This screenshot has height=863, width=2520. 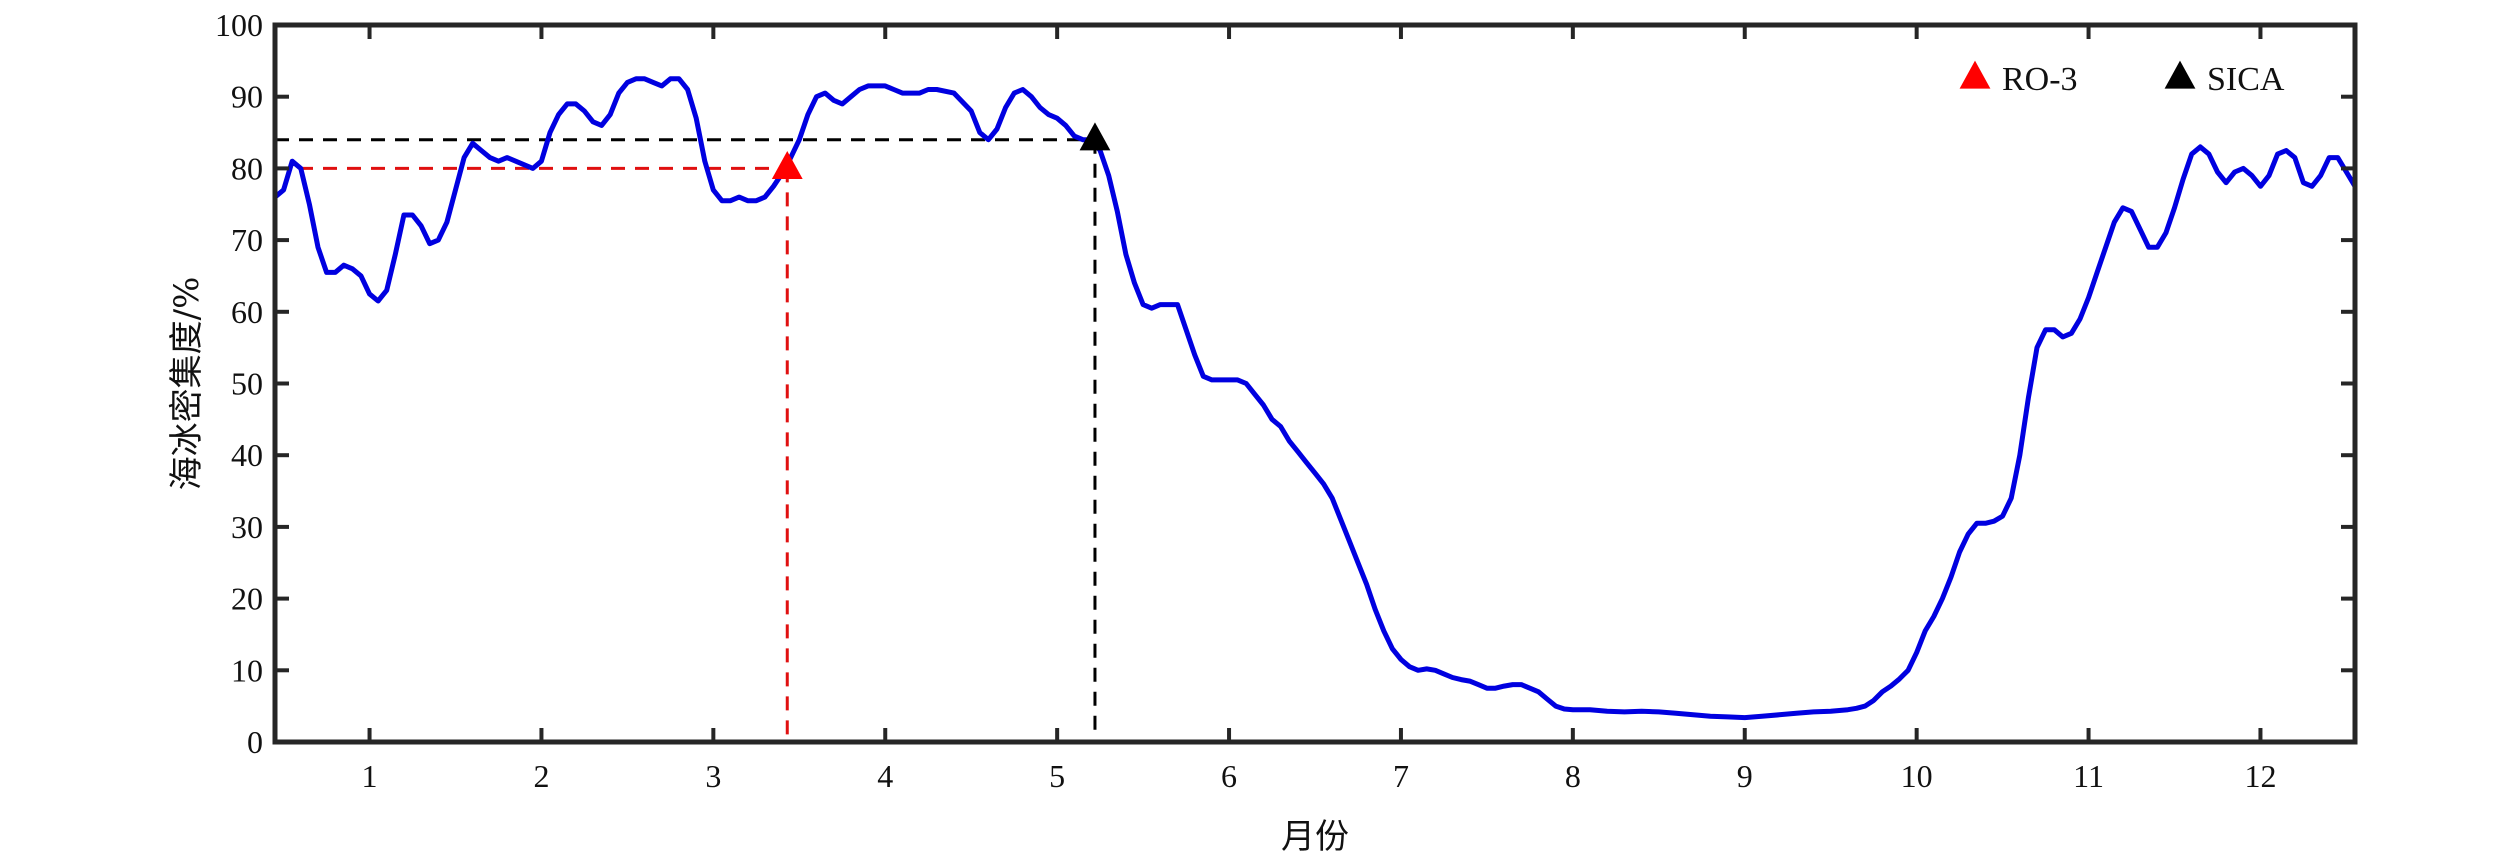 I want to click on x-tick-label: 1, so click(x=370, y=776).